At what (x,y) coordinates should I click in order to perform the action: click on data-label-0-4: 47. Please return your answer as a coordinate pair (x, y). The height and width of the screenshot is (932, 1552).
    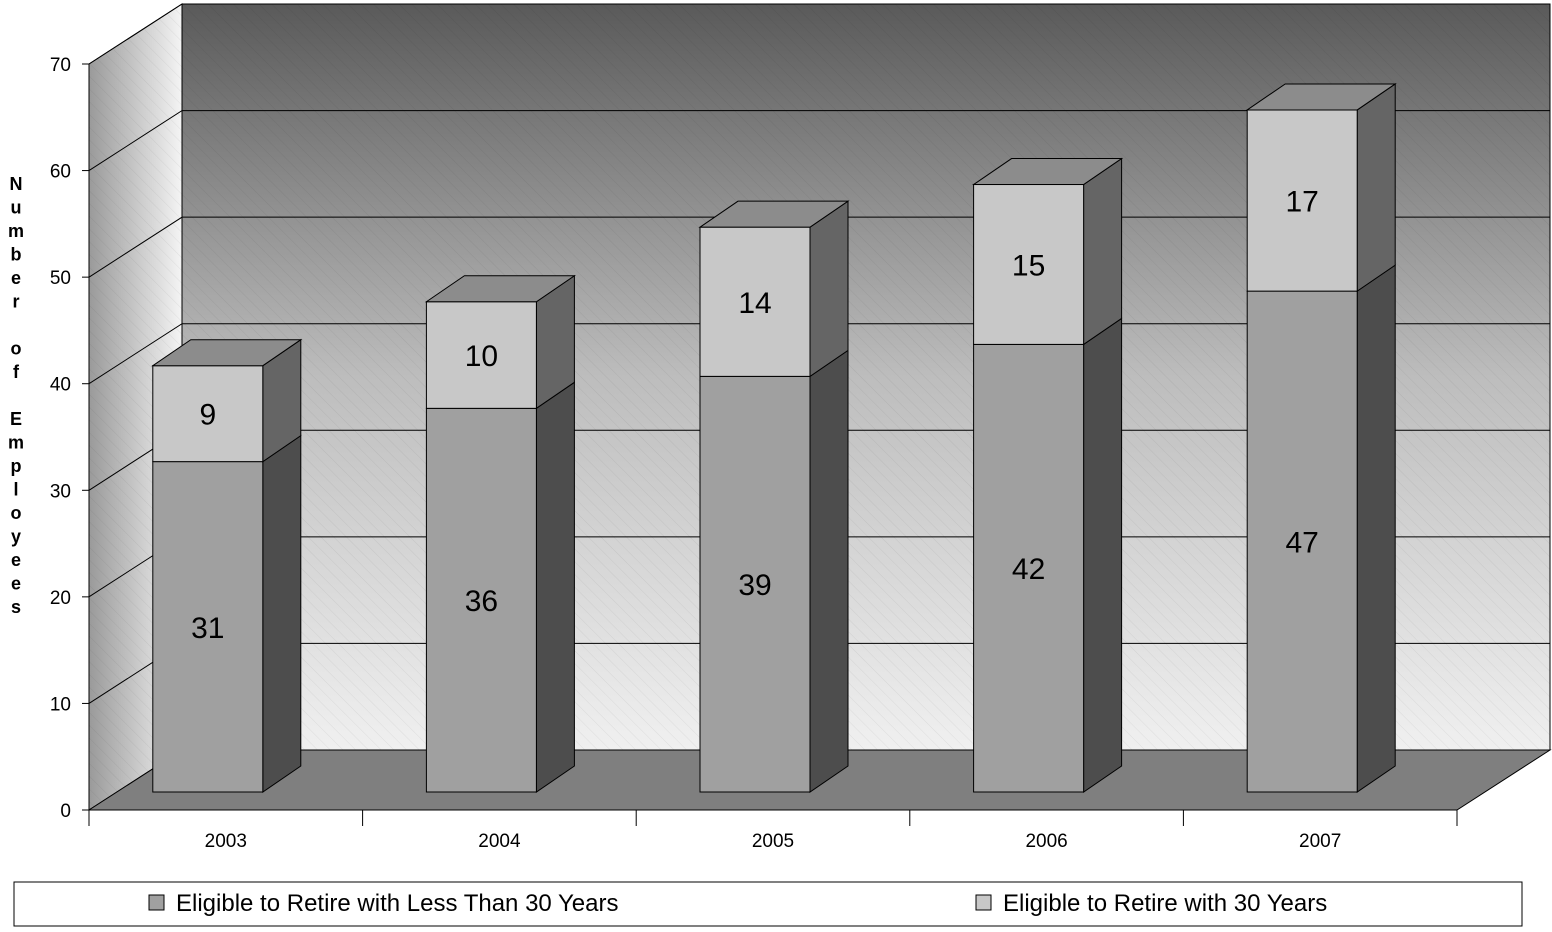
    Looking at the image, I should click on (1302, 543).